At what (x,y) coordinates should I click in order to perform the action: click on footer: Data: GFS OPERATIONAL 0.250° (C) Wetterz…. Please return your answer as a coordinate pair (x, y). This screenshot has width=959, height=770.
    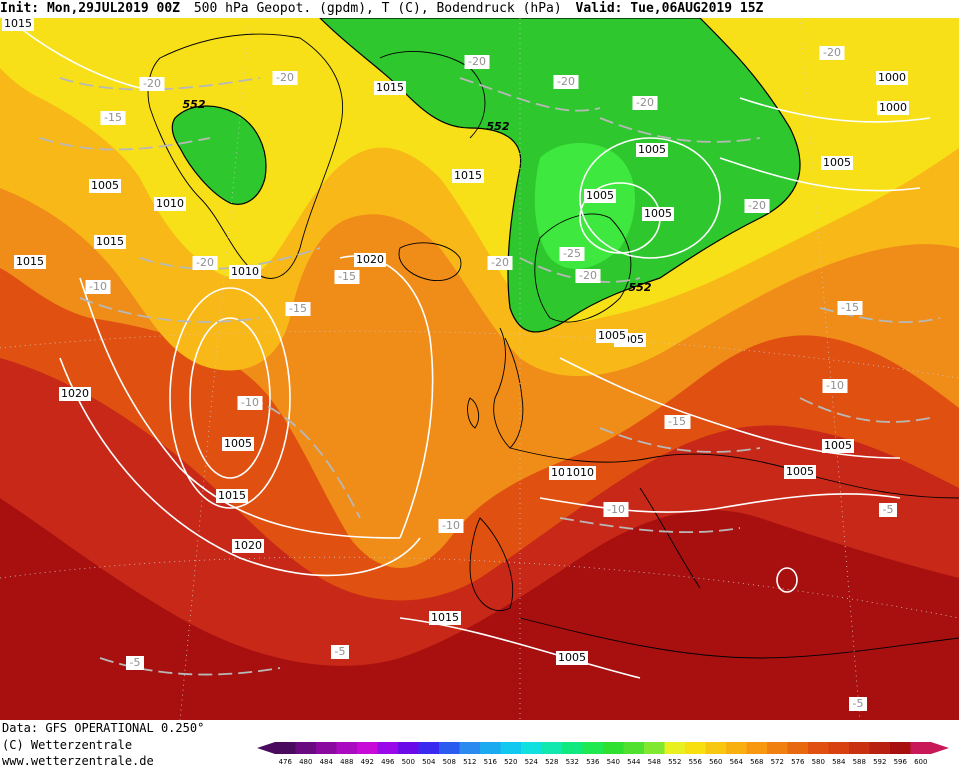
    Looking at the image, I should click on (479, 745).